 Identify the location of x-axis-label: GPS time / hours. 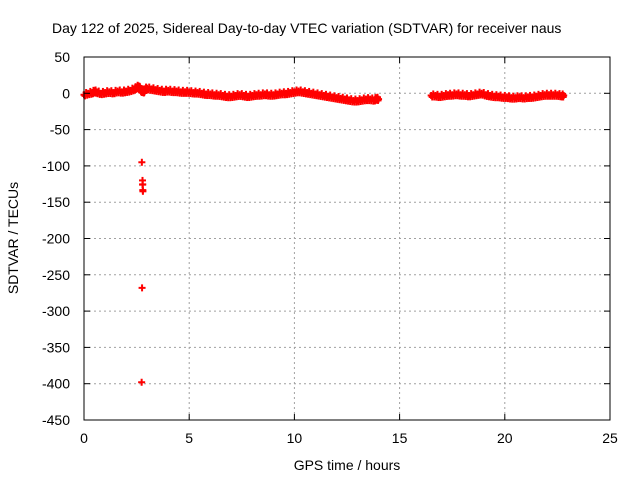
(347, 465).